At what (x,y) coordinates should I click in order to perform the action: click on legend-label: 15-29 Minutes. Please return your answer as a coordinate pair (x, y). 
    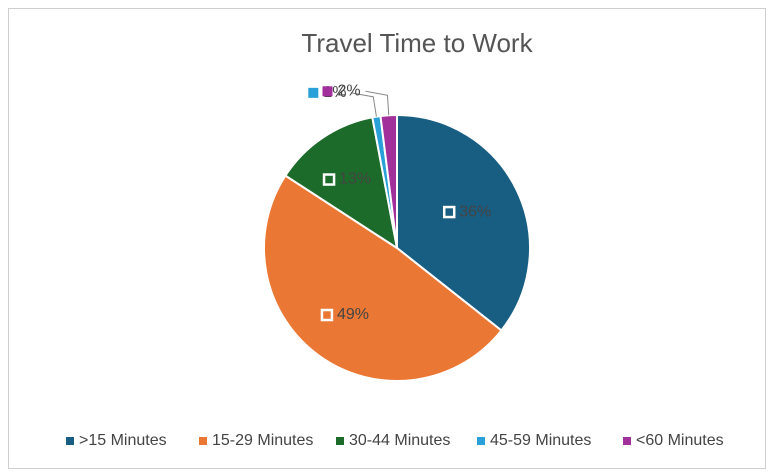
    Looking at the image, I should click on (262, 440).